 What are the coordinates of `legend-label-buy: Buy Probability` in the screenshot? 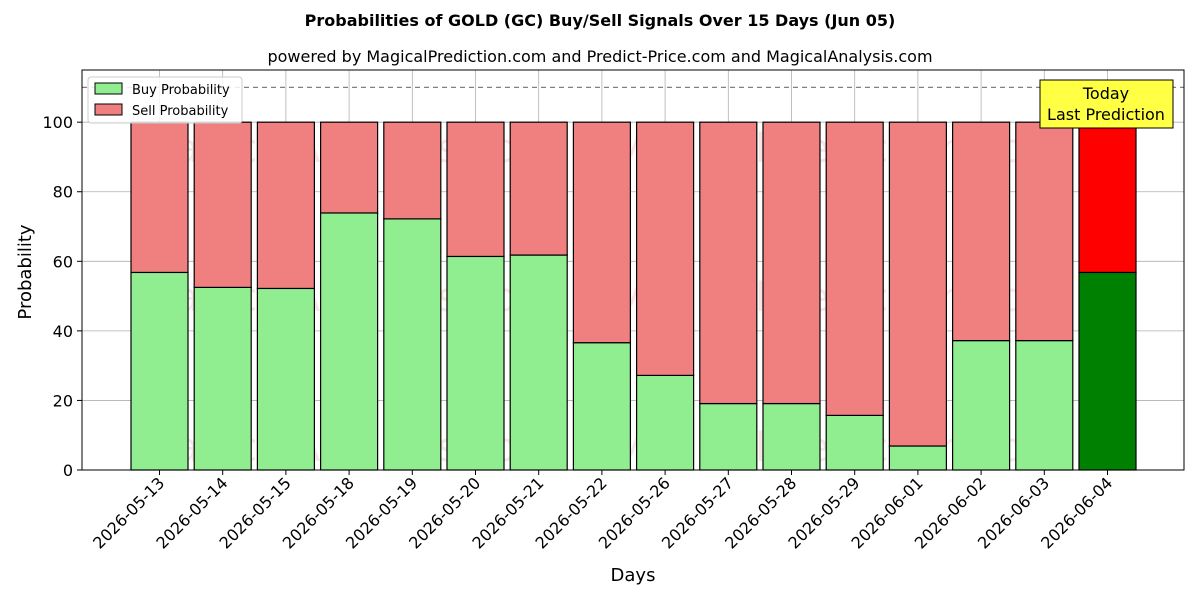 It's located at (181, 90).